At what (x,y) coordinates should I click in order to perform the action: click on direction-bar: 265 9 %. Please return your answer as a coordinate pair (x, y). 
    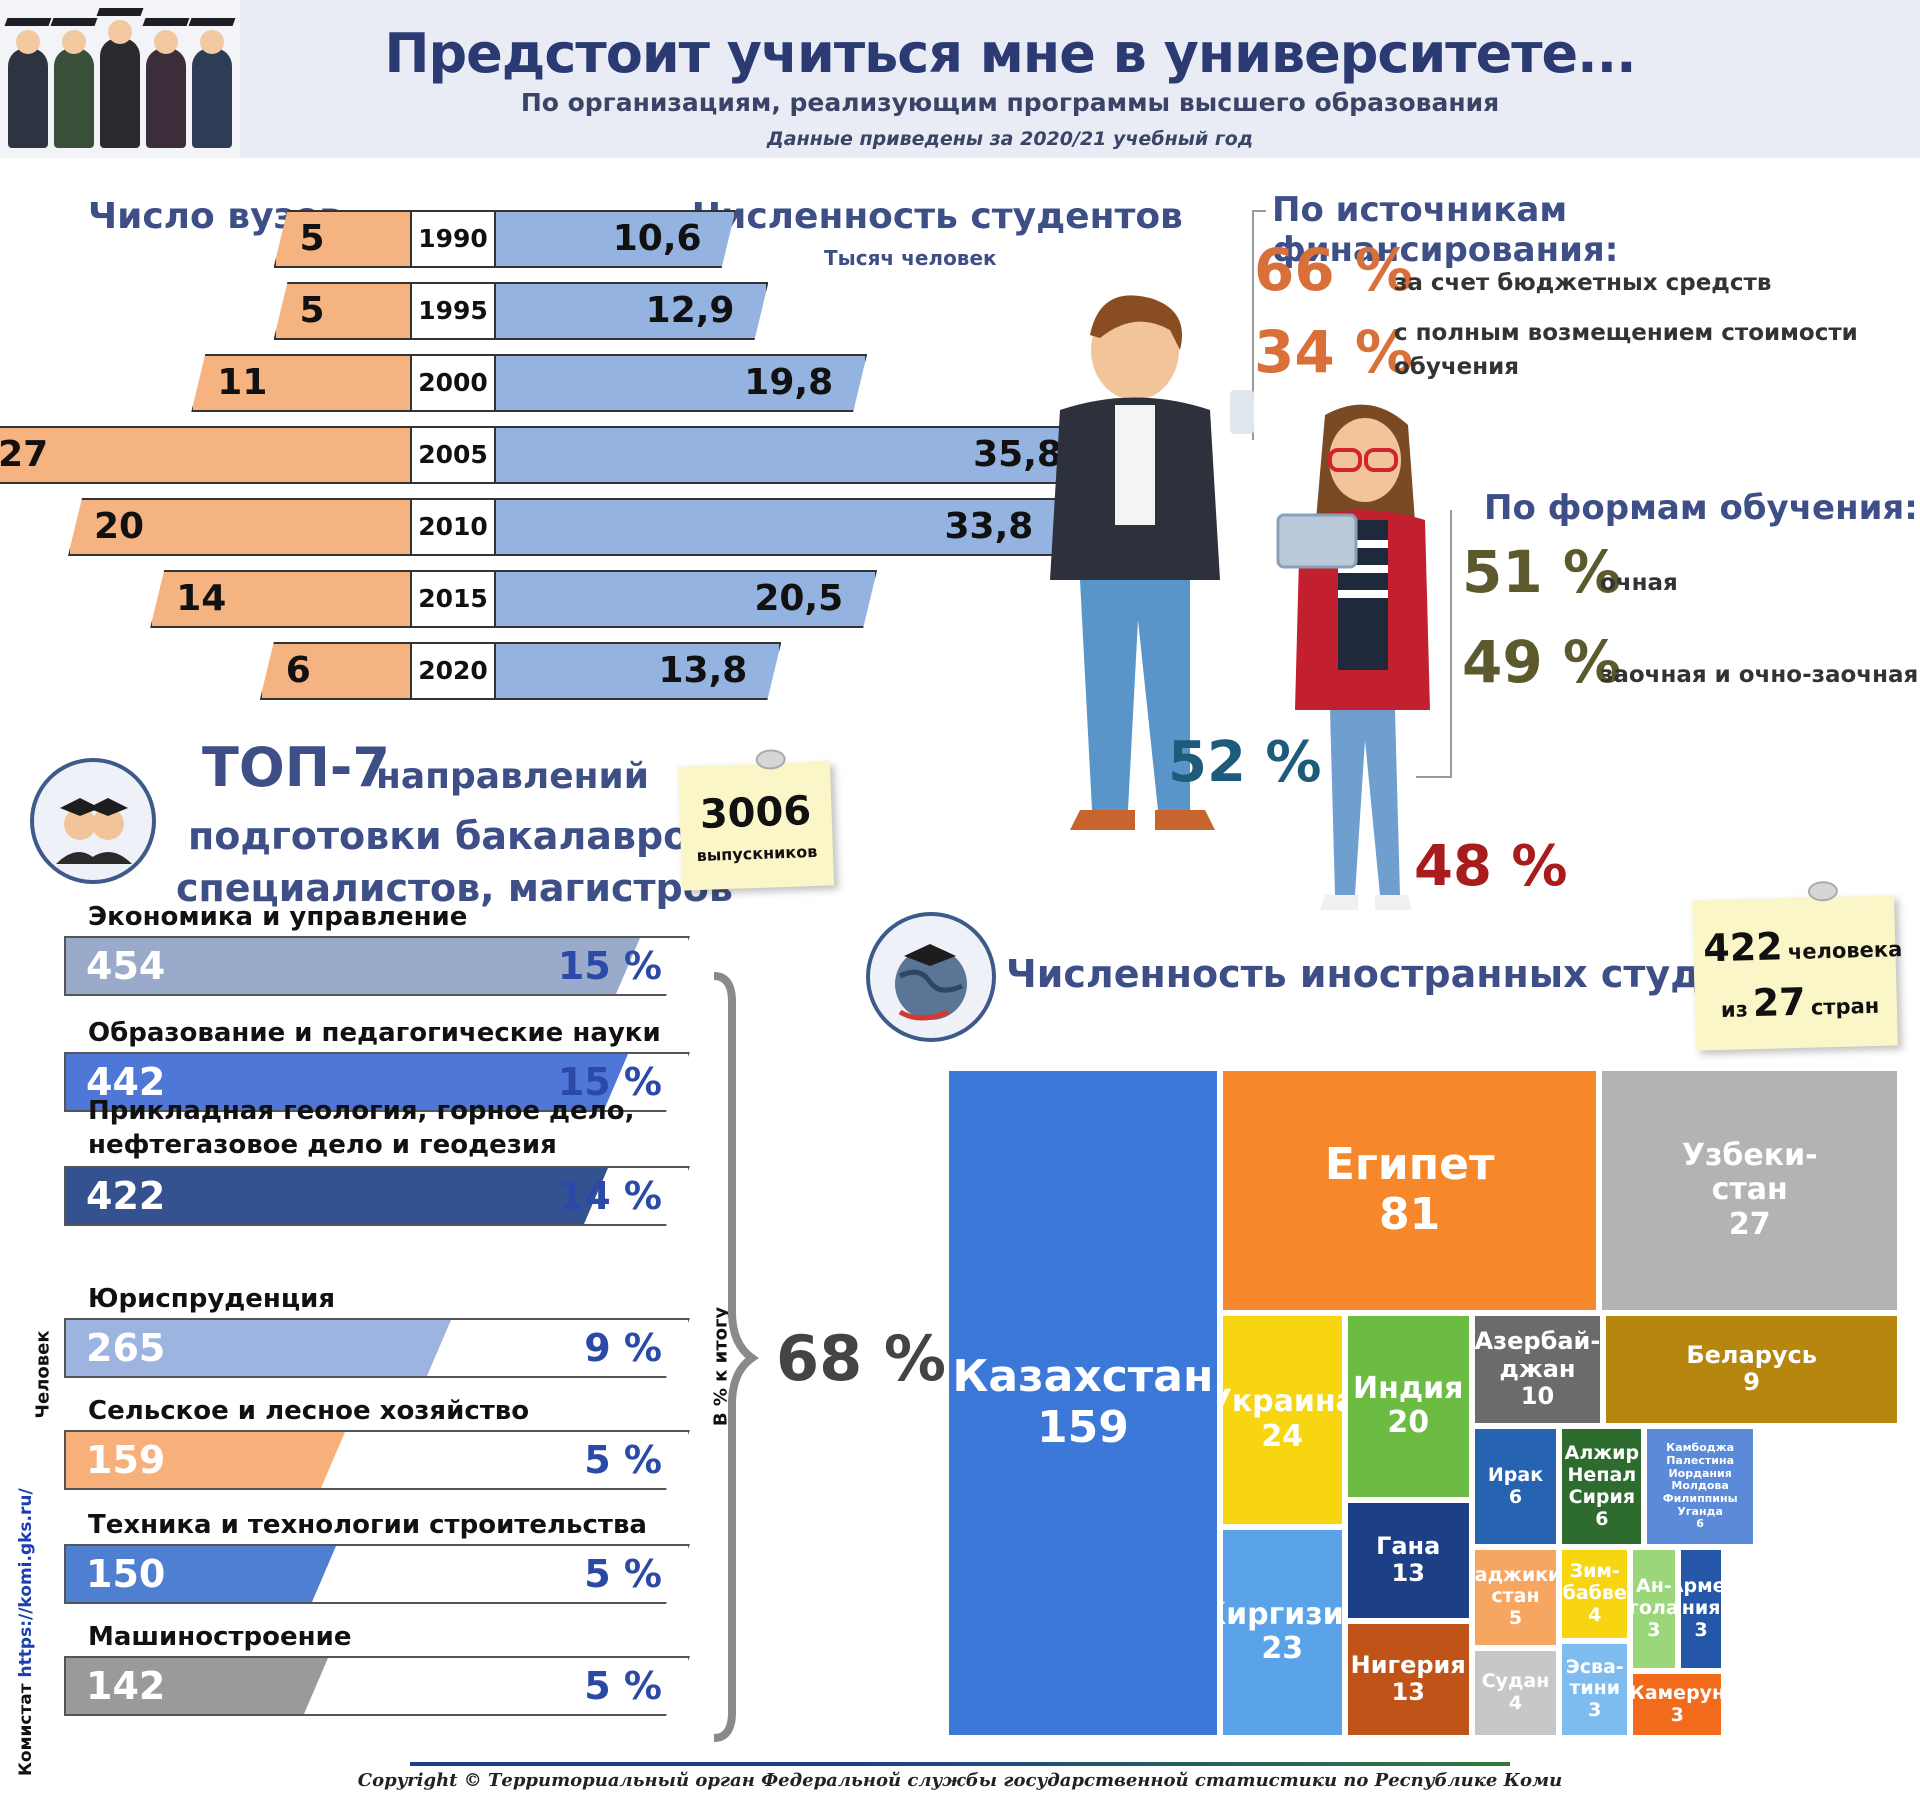
    Looking at the image, I should click on (377, 1348).